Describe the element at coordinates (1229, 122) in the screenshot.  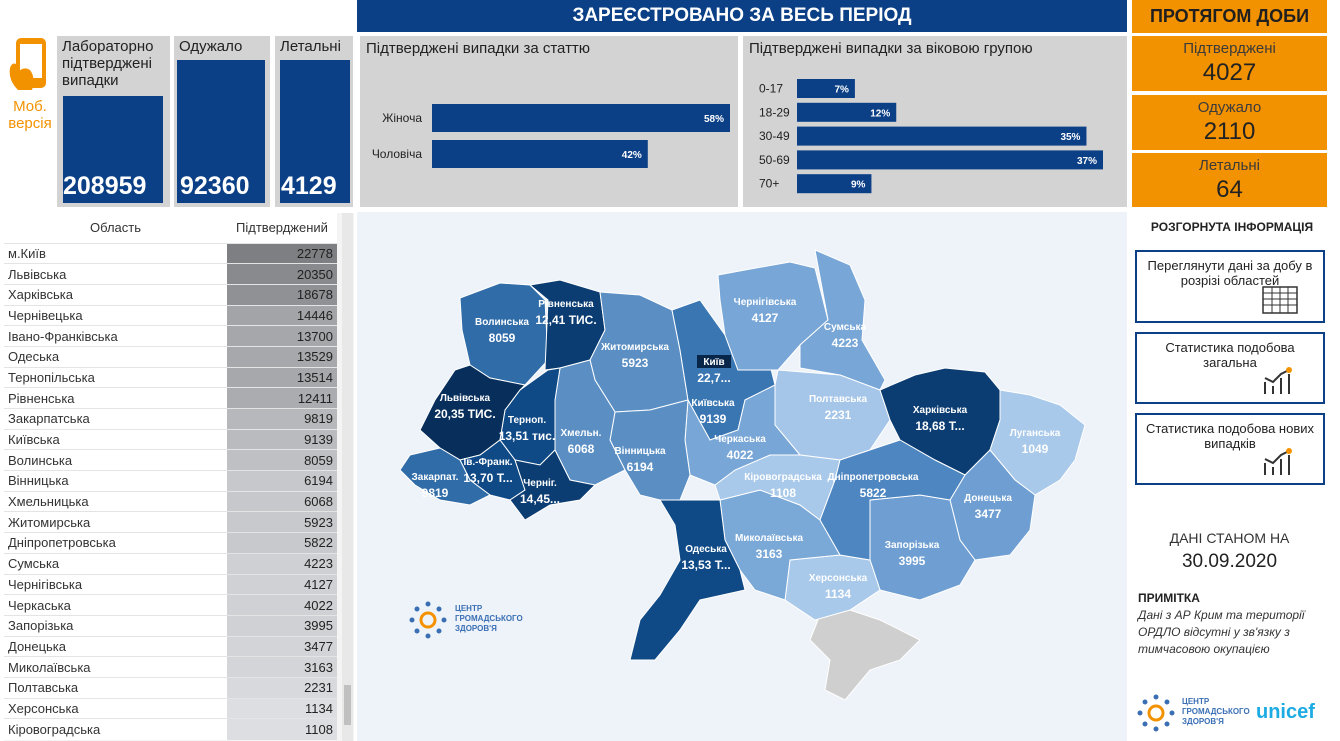
I see `daily-card: Одужало 2110` at that location.